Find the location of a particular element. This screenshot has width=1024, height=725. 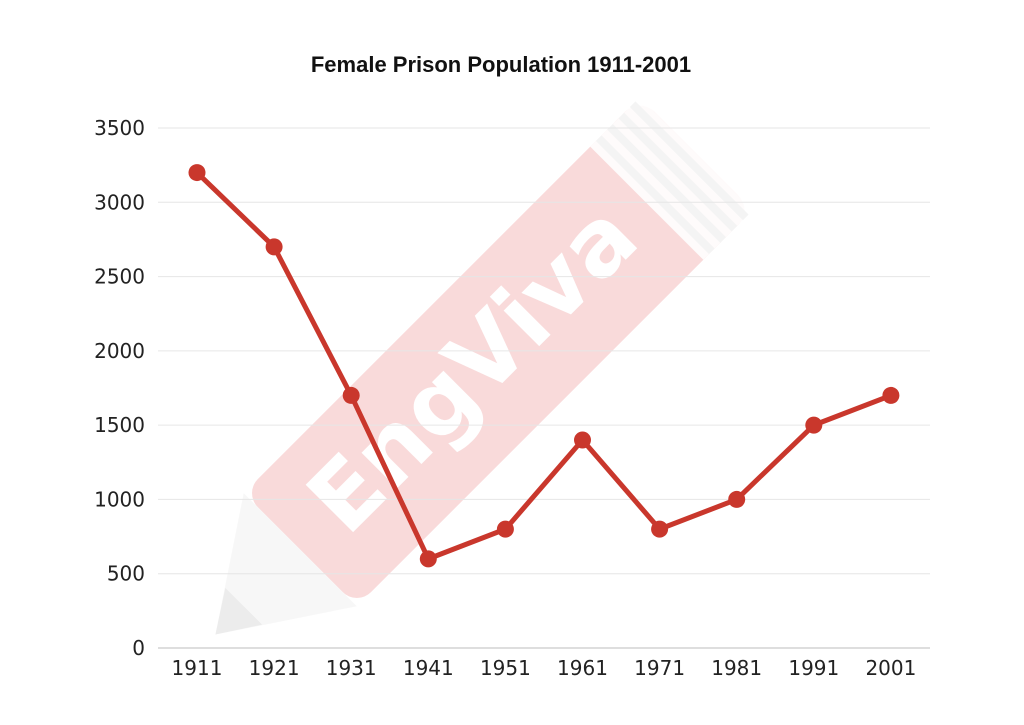

y-tick-label: 1000 is located at coordinates (119, 499).